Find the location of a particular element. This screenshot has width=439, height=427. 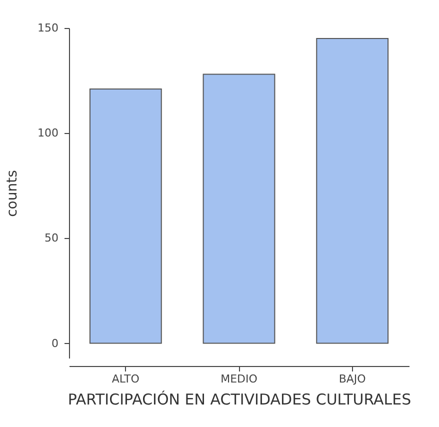

y-tick-label: 50 is located at coordinates (51, 238).